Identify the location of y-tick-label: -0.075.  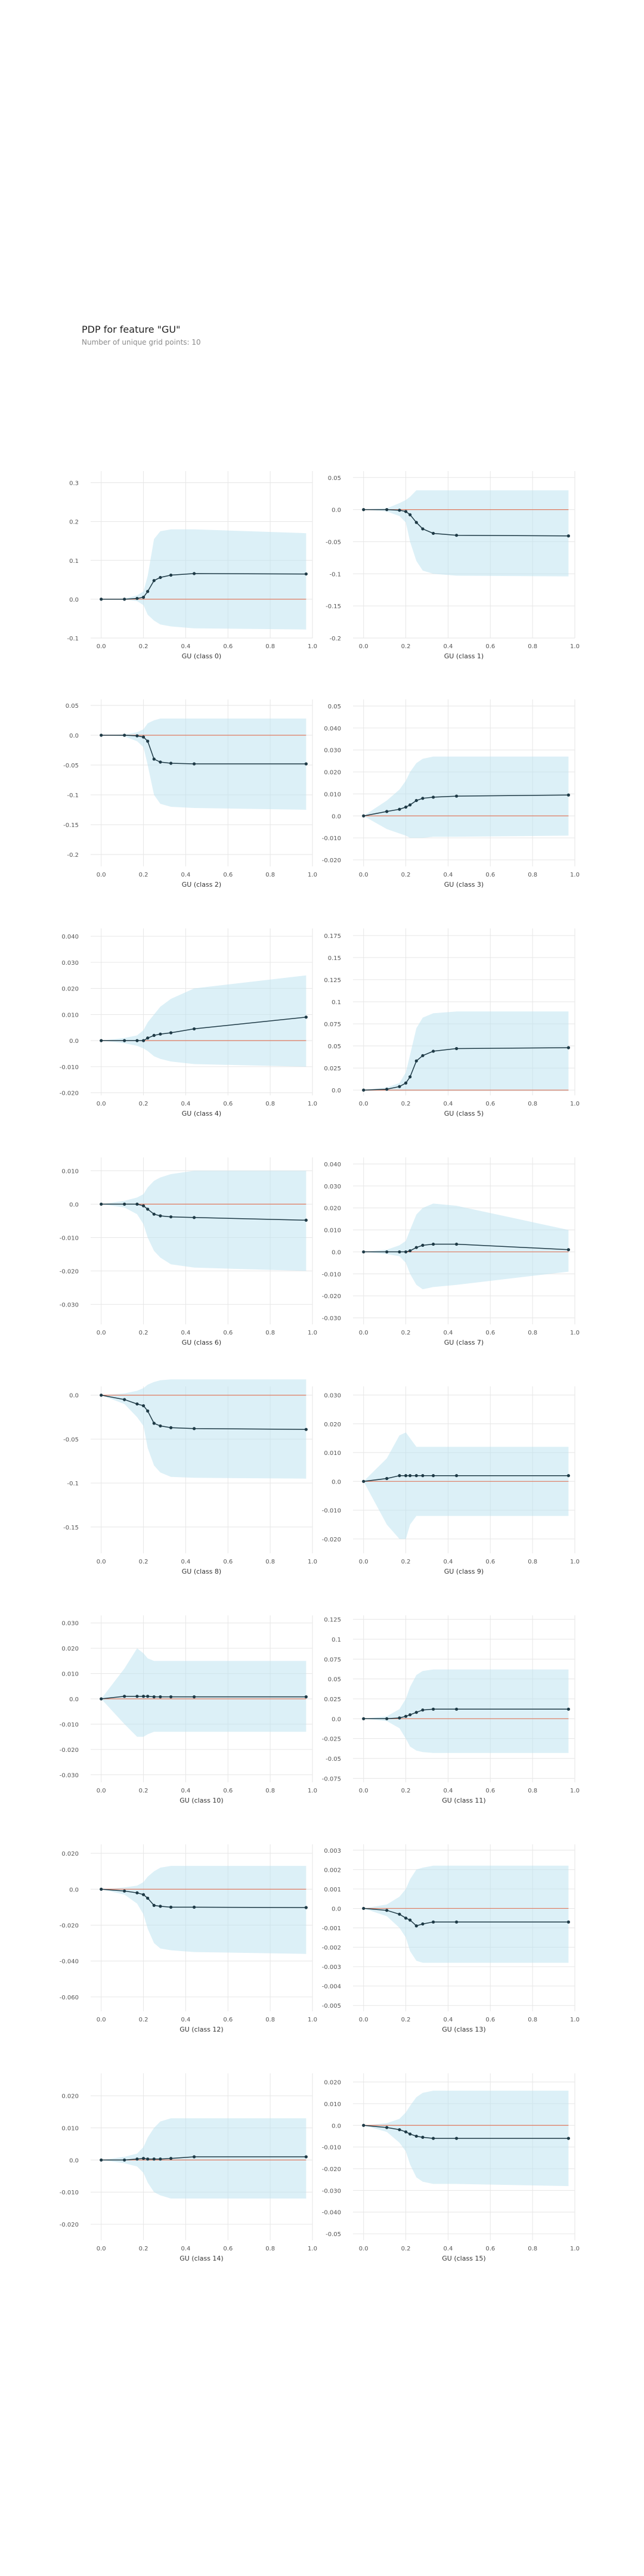
(331, 1779).